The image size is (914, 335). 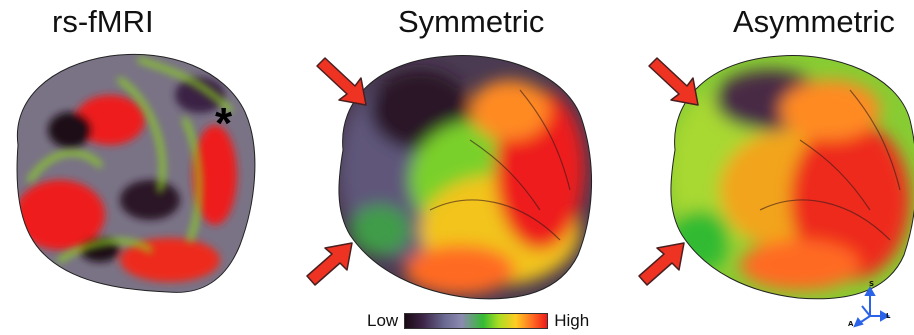 I want to click on legend-high-label: High, so click(x=572, y=320).